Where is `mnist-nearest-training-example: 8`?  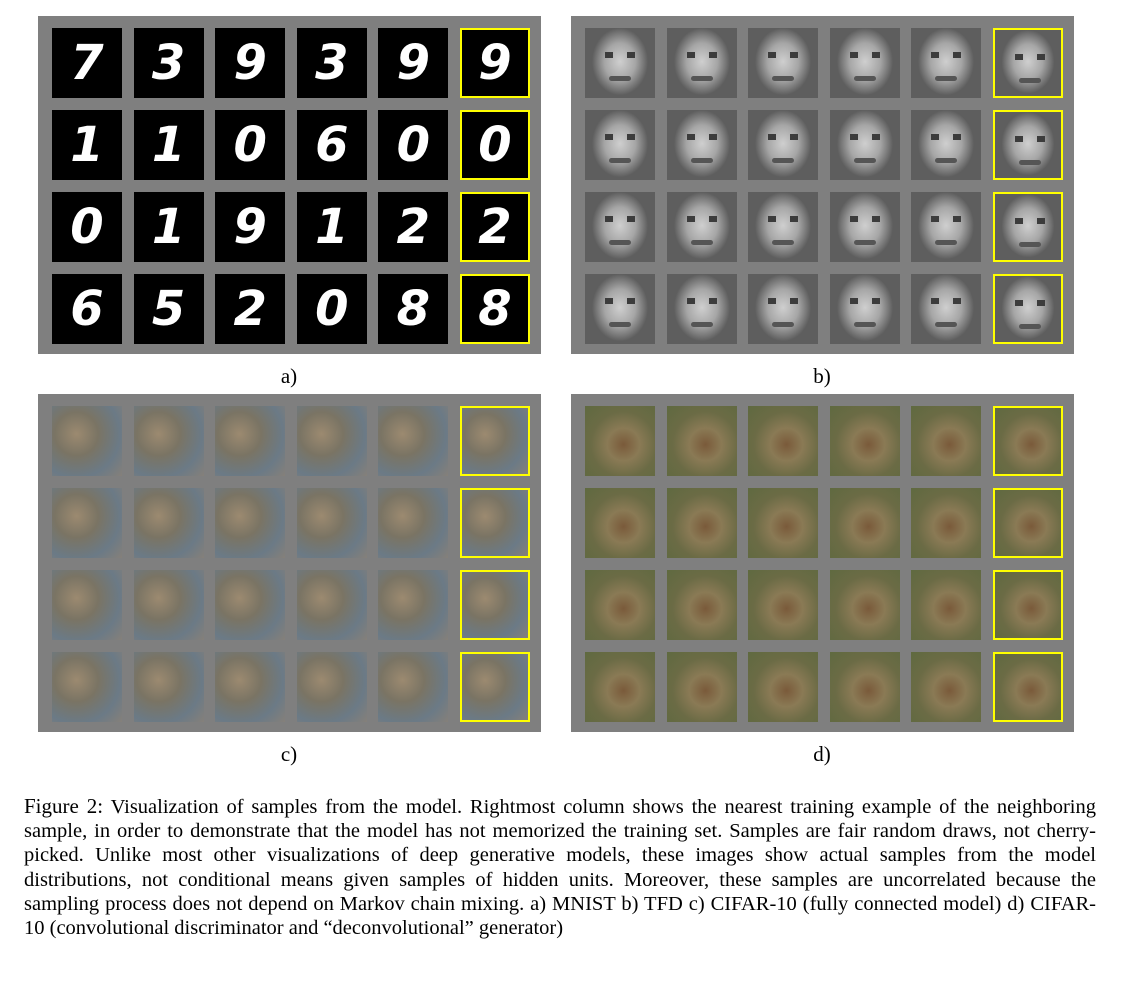
mnist-nearest-training-example: 8 is located at coordinates (494, 309).